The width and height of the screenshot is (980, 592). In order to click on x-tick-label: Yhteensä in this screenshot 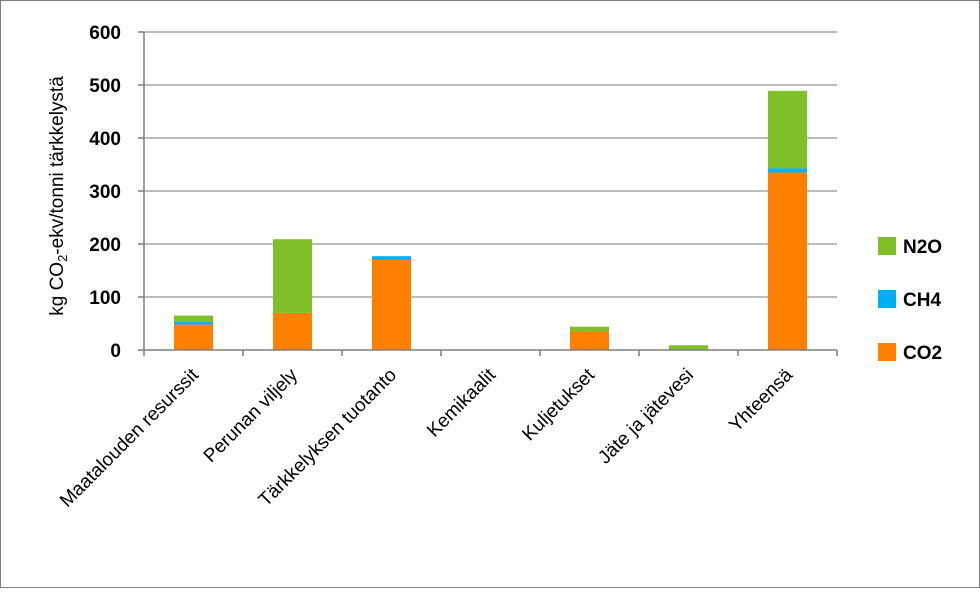, I will do `click(761, 400)`.